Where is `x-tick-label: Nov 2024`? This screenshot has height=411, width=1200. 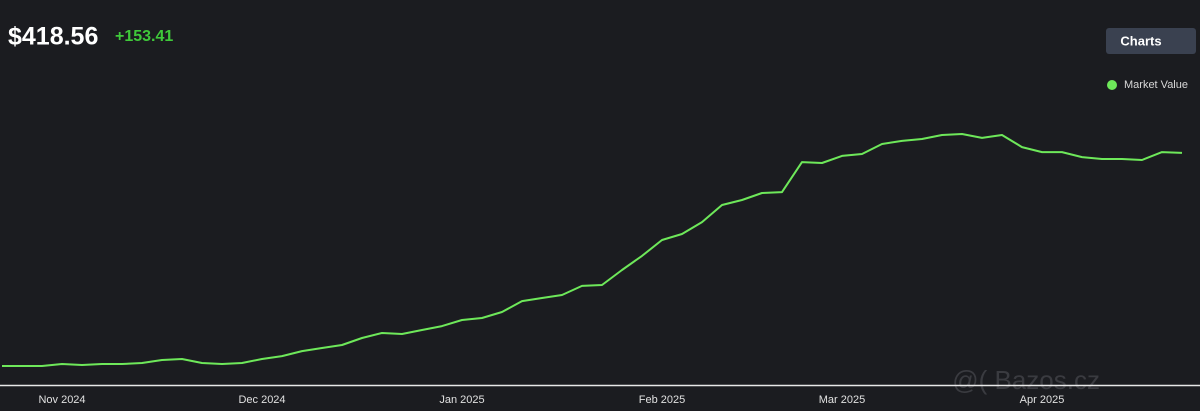
x-tick-label: Nov 2024 is located at coordinates (61, 400).